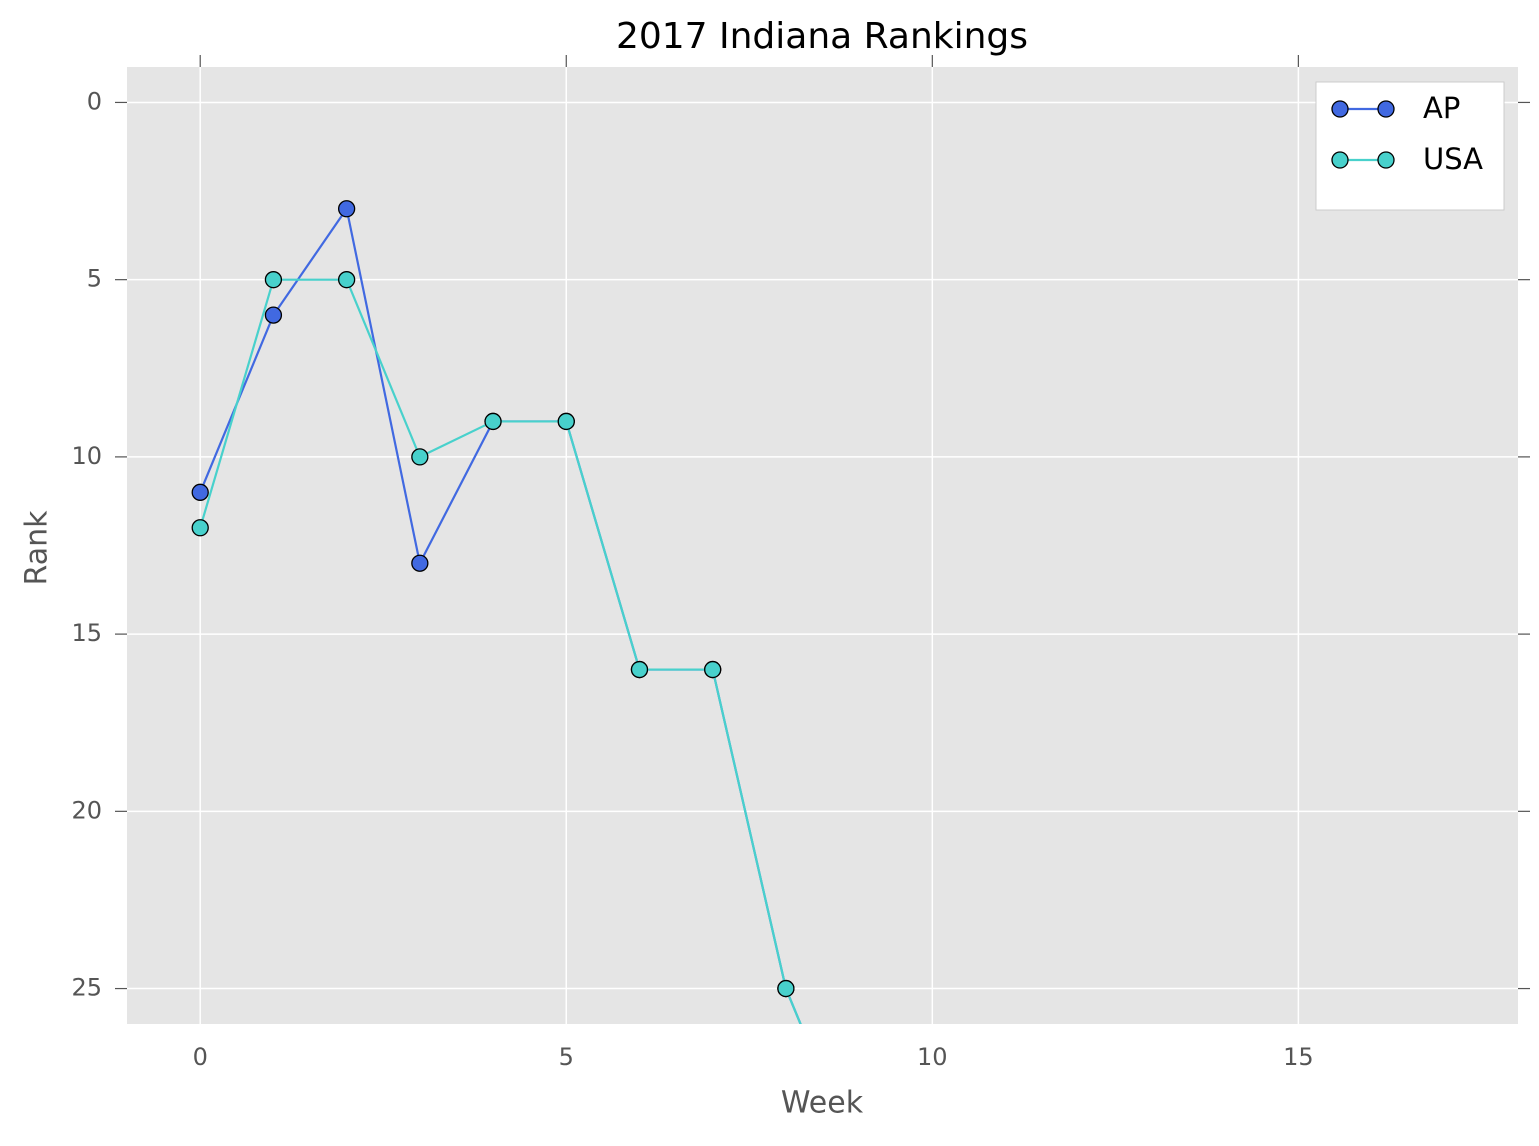 This screenshot has height=1146, width=1539. Describe the element at coordinates (37, 548) in the screenshot. I see `y-axis-label: Rank` at that location.